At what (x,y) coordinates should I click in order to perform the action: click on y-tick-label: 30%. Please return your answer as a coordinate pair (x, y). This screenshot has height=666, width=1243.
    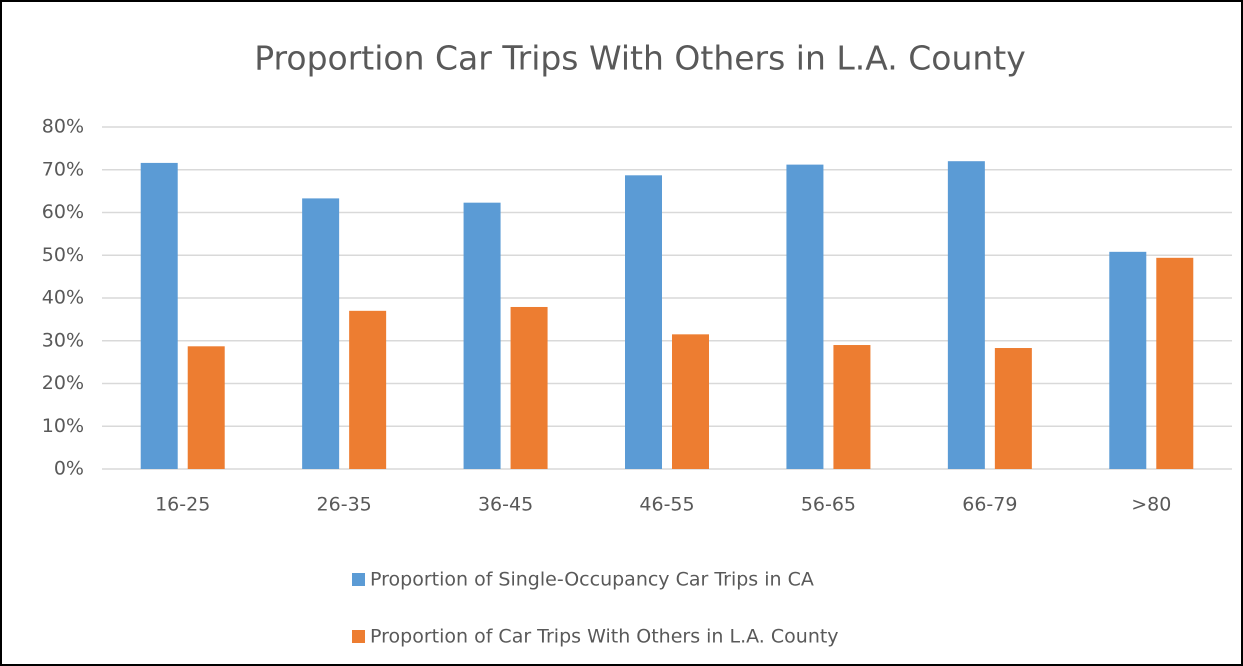
    Looking at the image, I should click on (63, 340).